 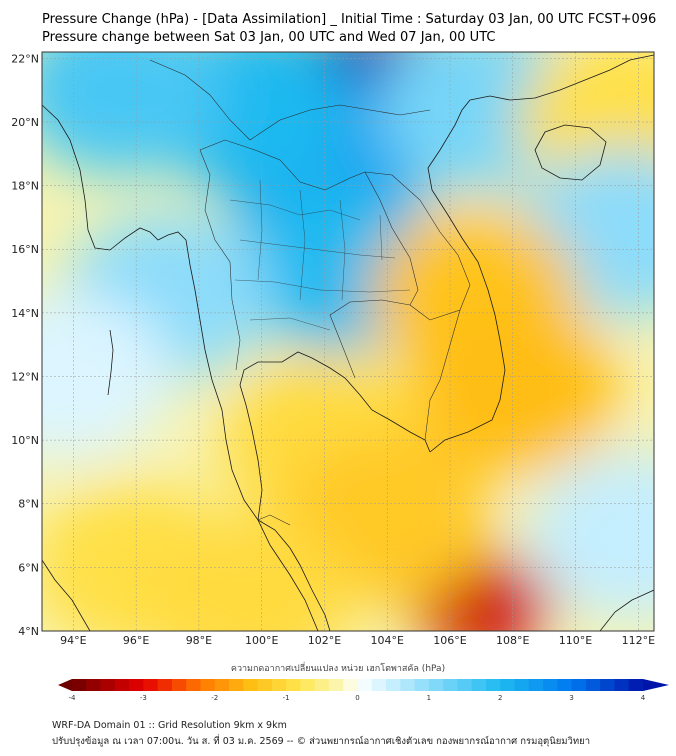 I want to click on lon-tick-label: 104°E, so click(x=387, y=640).